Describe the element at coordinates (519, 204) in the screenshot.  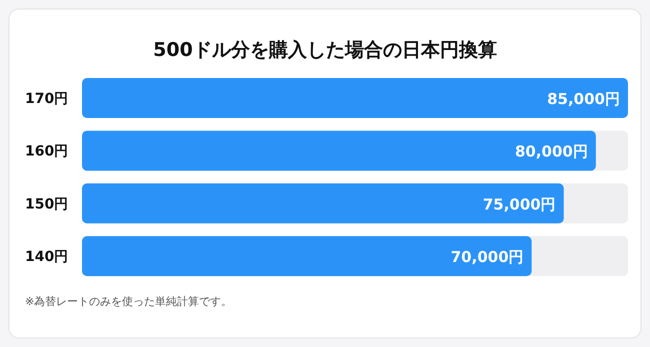
I see `data-label: 75,000円` at that location.